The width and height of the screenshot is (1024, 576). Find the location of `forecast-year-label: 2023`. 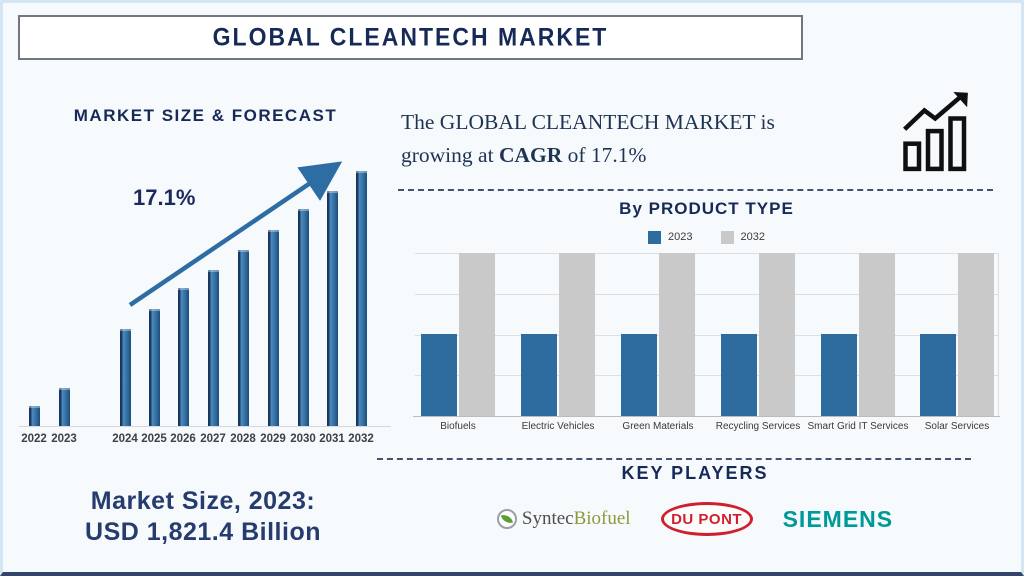

forecast-year-label: 2023 is located at coordinates (64, 439).